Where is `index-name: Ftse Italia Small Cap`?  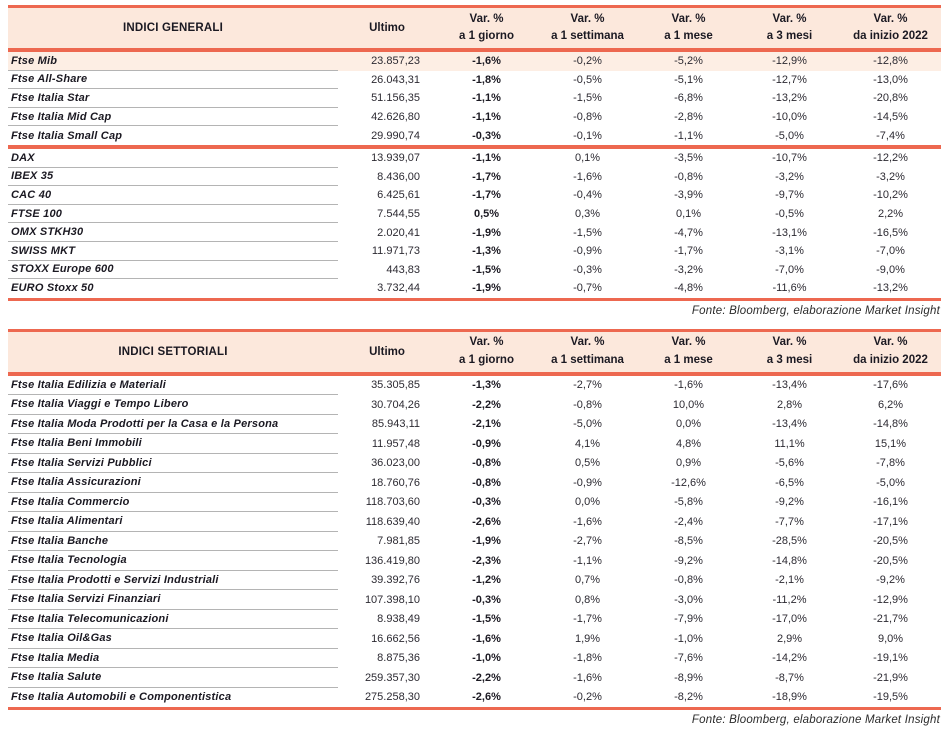
index-name: Ftse Italia Small Cap is located at coordinates (67, 135).